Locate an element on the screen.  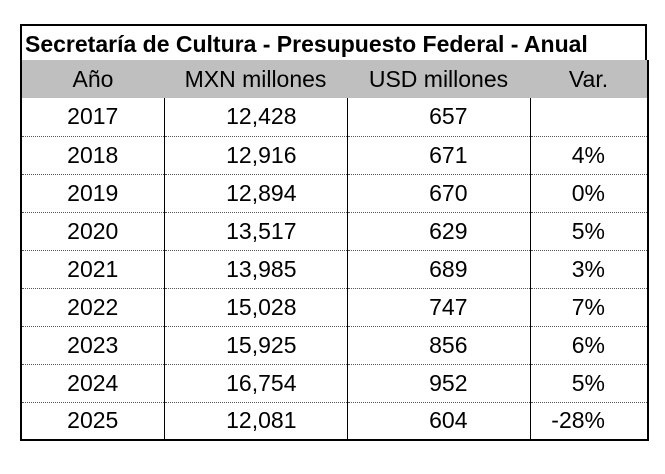
table-row: 2021 13,985 689 3% is located at coordinates (334, 269).